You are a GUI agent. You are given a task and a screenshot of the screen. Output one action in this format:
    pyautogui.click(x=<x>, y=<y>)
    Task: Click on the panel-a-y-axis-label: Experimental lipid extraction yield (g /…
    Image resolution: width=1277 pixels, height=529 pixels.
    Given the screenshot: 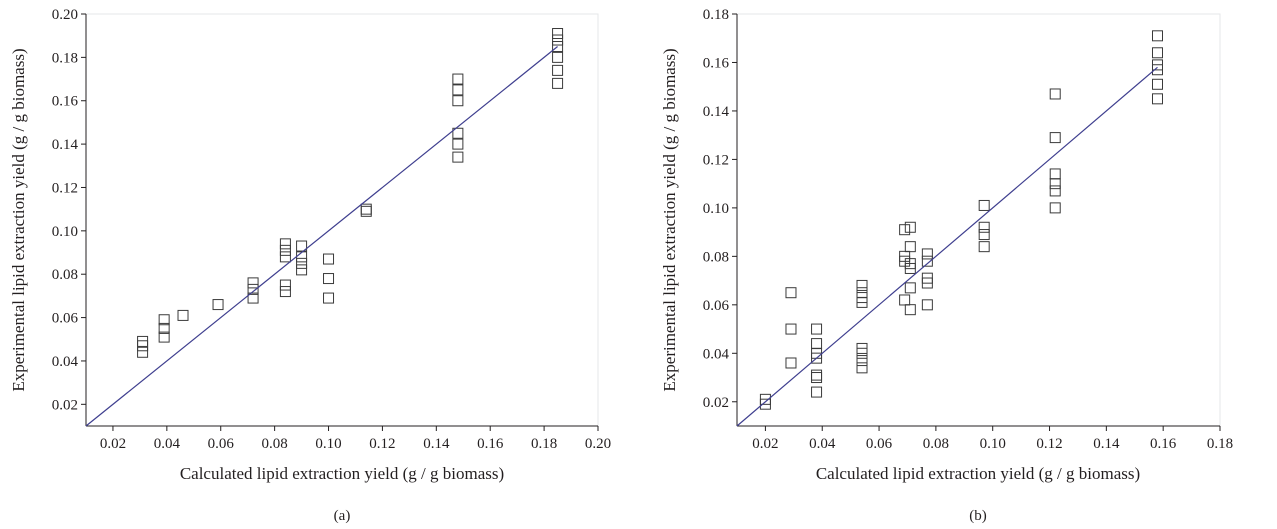 What is the action you would take?
    pyautogui.click(x=18, y=219)
    